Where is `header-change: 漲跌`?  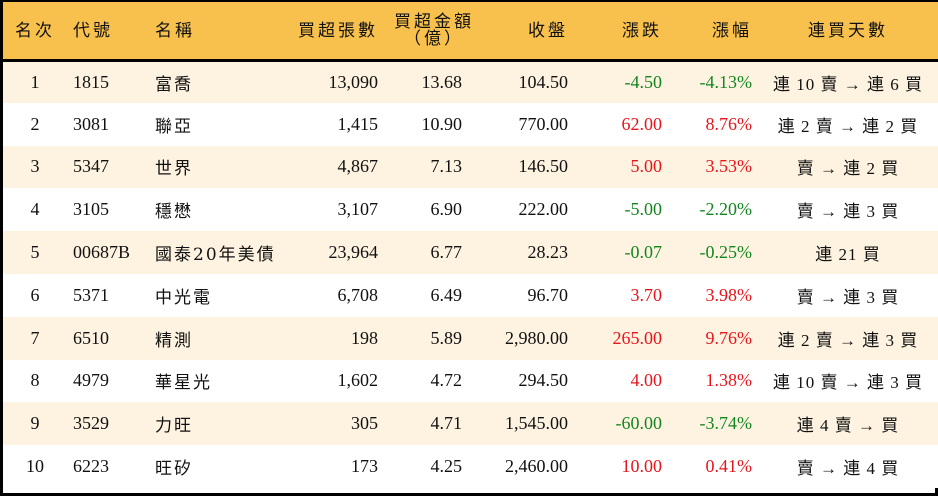
header-change: 漲跌 is located at coordinates (621, 32).